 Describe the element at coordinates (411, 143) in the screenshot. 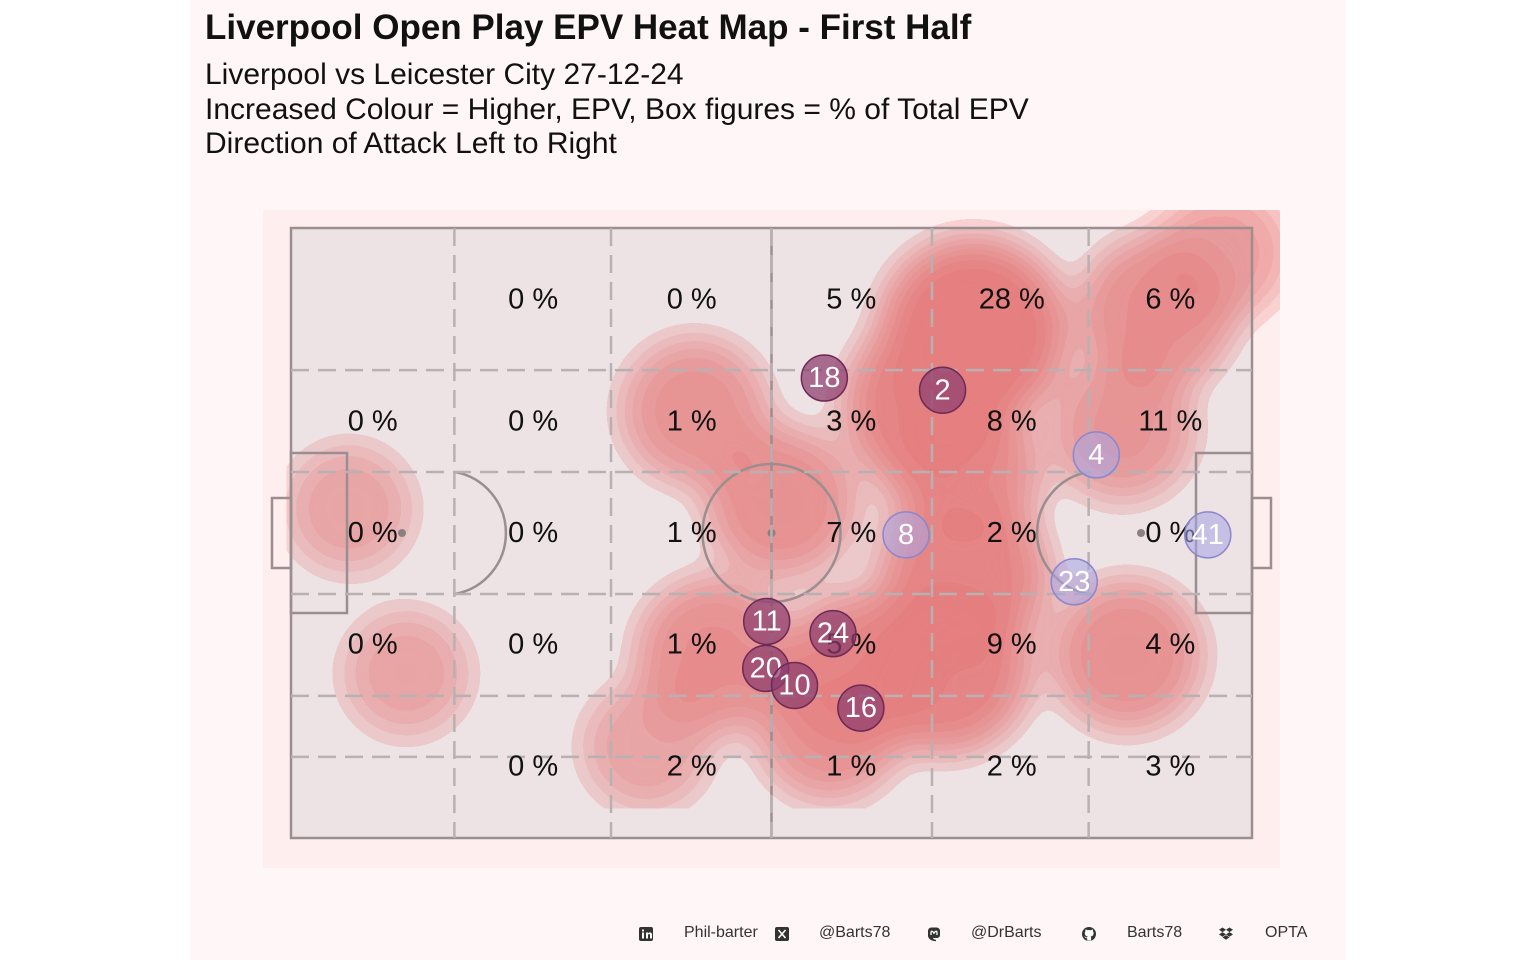

I see `subtitle-line-3: Direction of Attack Left to Right` at that location.